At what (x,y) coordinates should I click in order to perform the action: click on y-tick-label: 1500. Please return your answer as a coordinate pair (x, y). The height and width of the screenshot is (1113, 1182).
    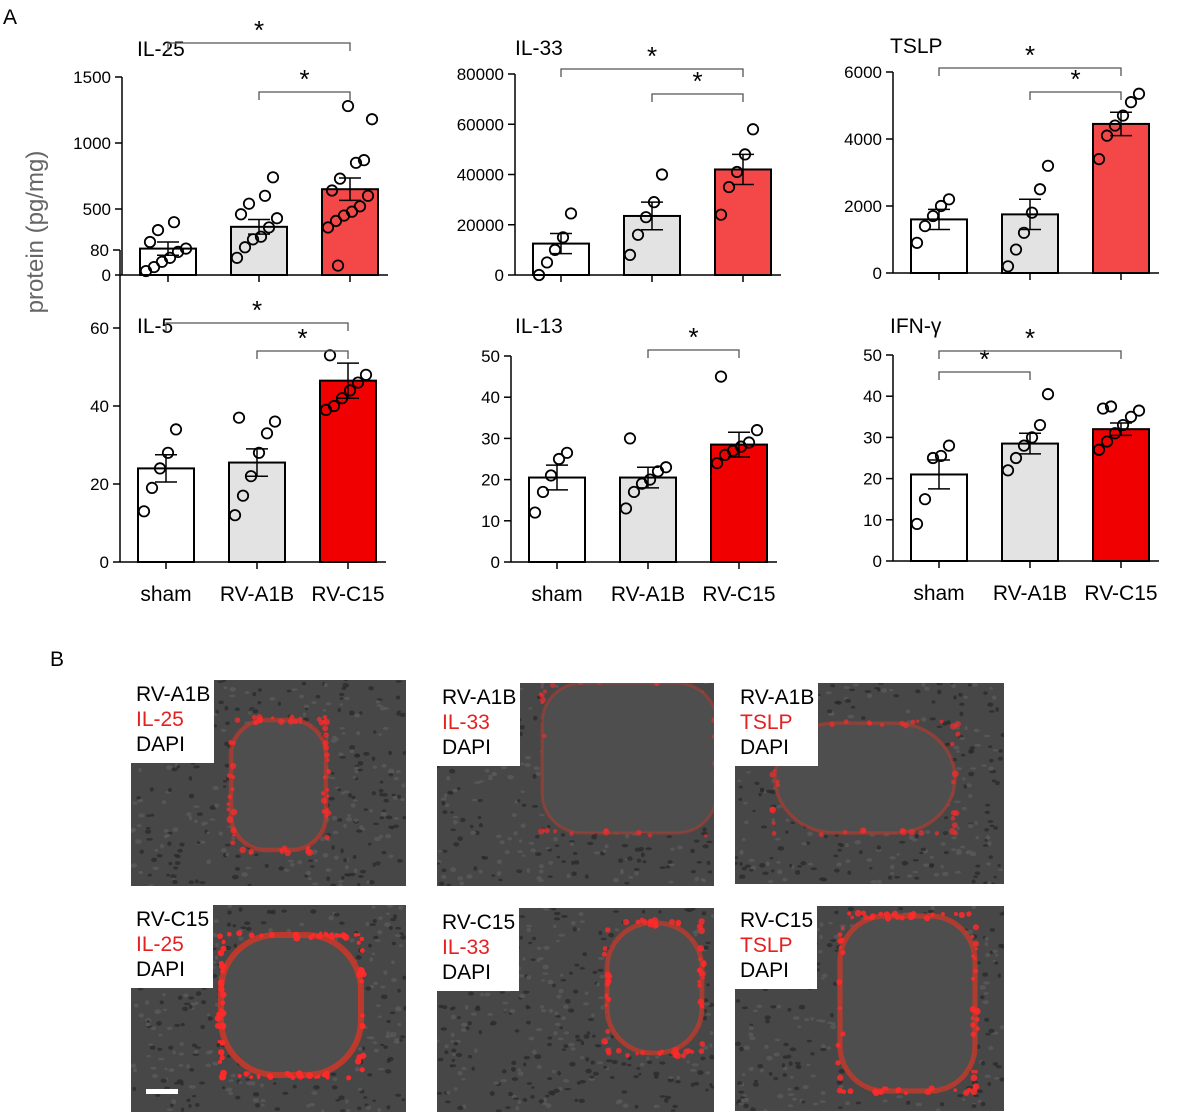
    Looking at the image, I should click on (92, 77).